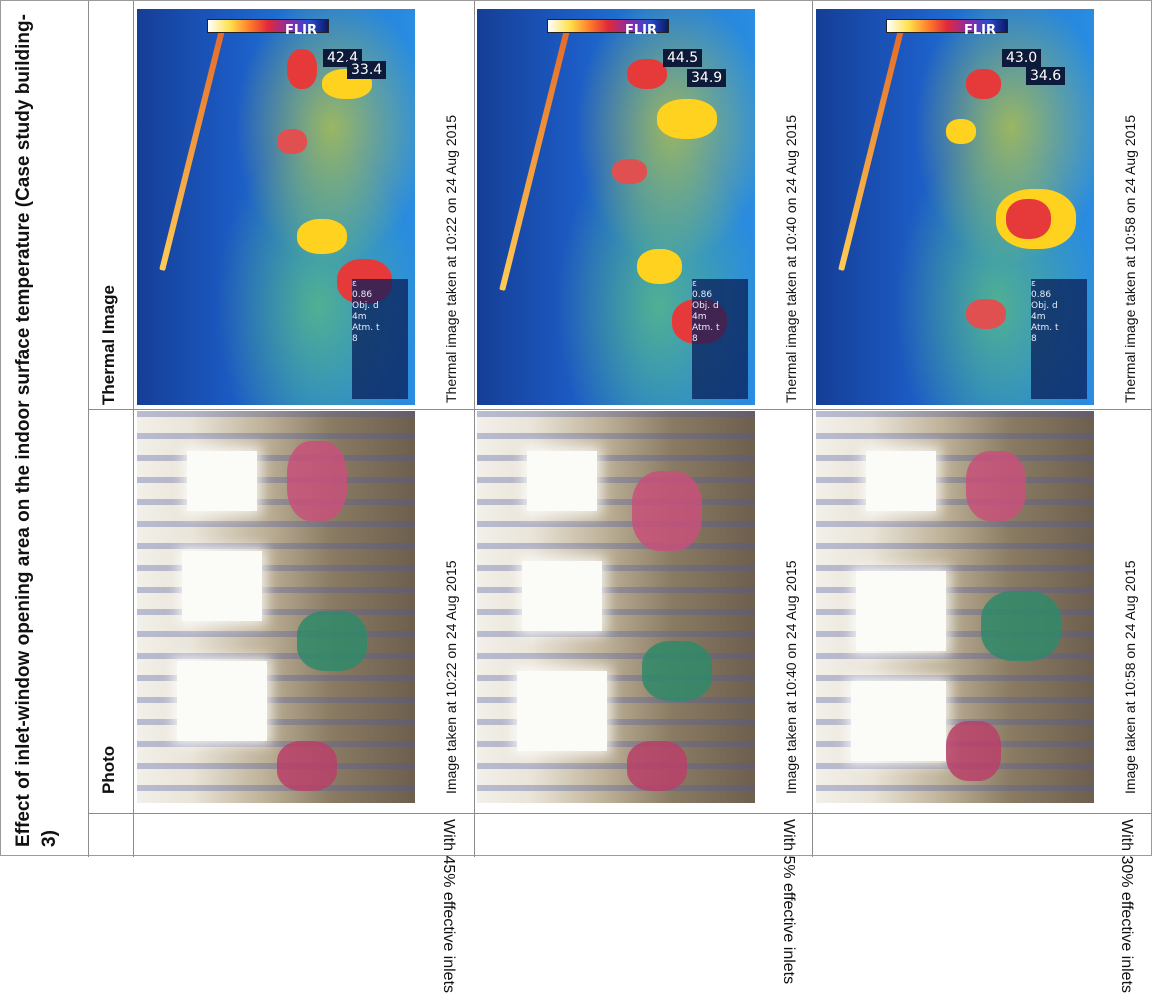 The height and width of the screenshot is (993, 1152). What do you see at coordinates (1130, 677) in the screenshot?
I see `photo-caption: Image taken at 10:58 on 24 Aug 2015` at bounding box center [1130, 677].